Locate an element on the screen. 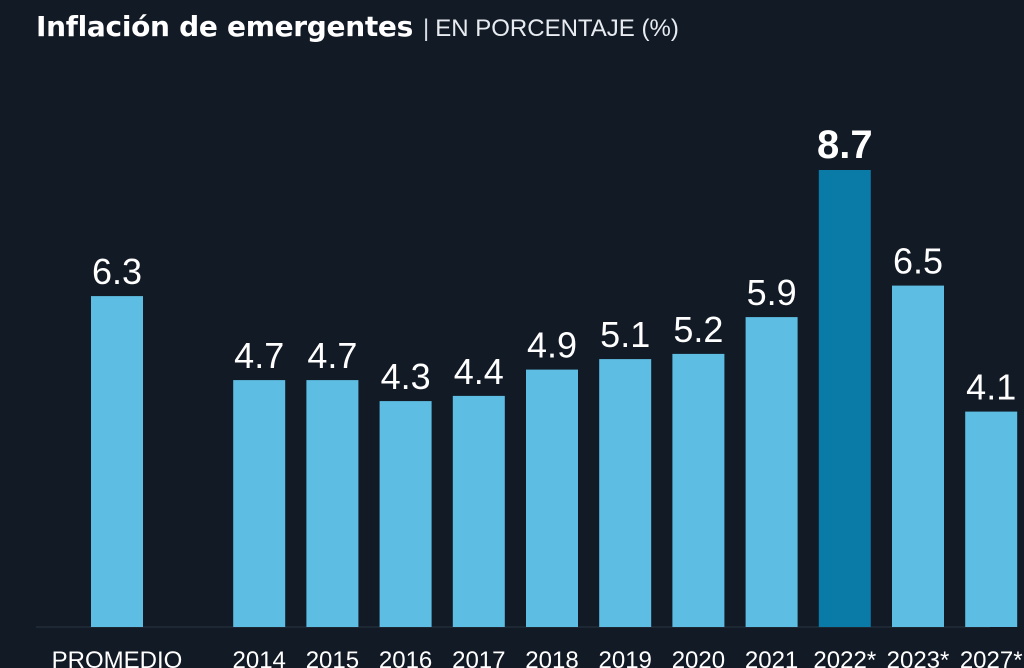  x-tick-label: 2020 is located at coordinates (698, 657).